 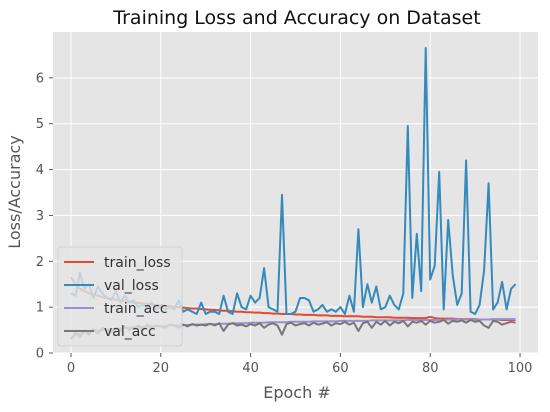 What do you see at coordinates (430, 368) in the screenshot?
I see `x-tick-label: 80` at bounding box center [430, 368].